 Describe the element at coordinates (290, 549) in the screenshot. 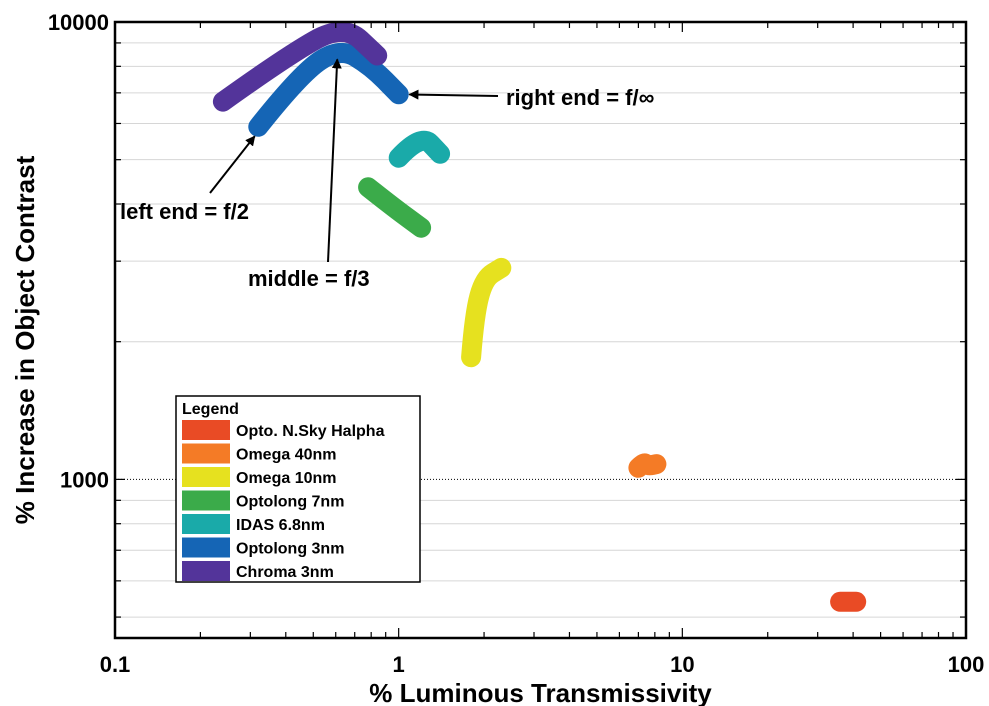

I see `legend-label: Optolong 3nm` at that location.